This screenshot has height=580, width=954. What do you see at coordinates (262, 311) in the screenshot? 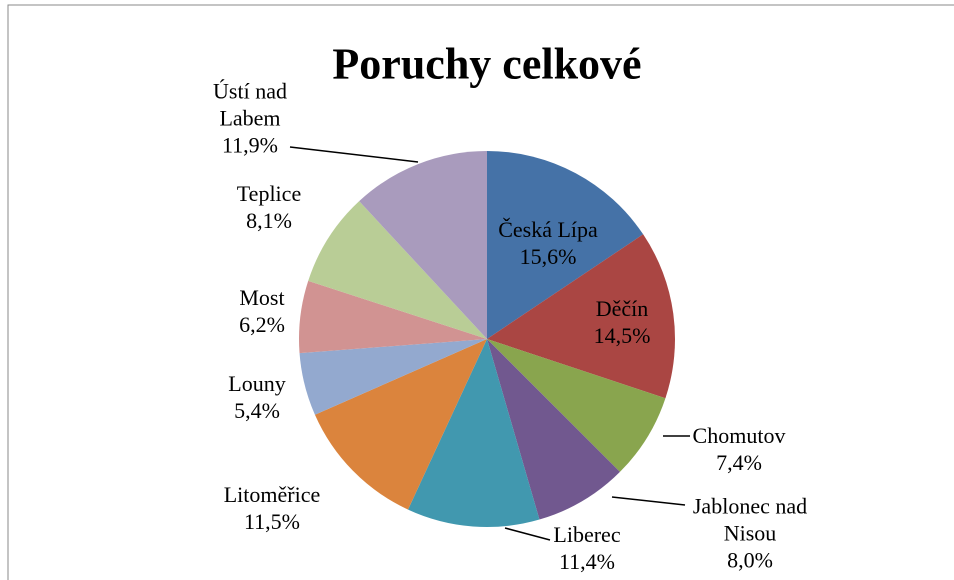
I see `slice-label: Most 6,2%` at bounding box center [262, 311].